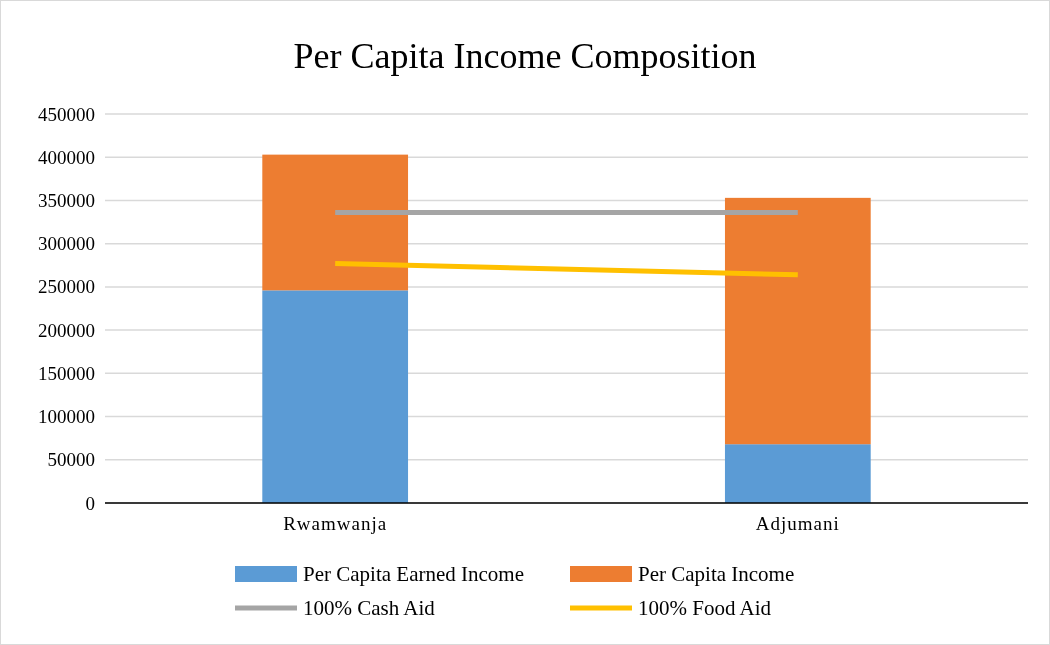 The width and height of the screenshot is (1050, 645). What do you see at coordinates (66, 417) in the screenshot?
I see `y-tick-label: 100000` at bounding box center [66, 417].